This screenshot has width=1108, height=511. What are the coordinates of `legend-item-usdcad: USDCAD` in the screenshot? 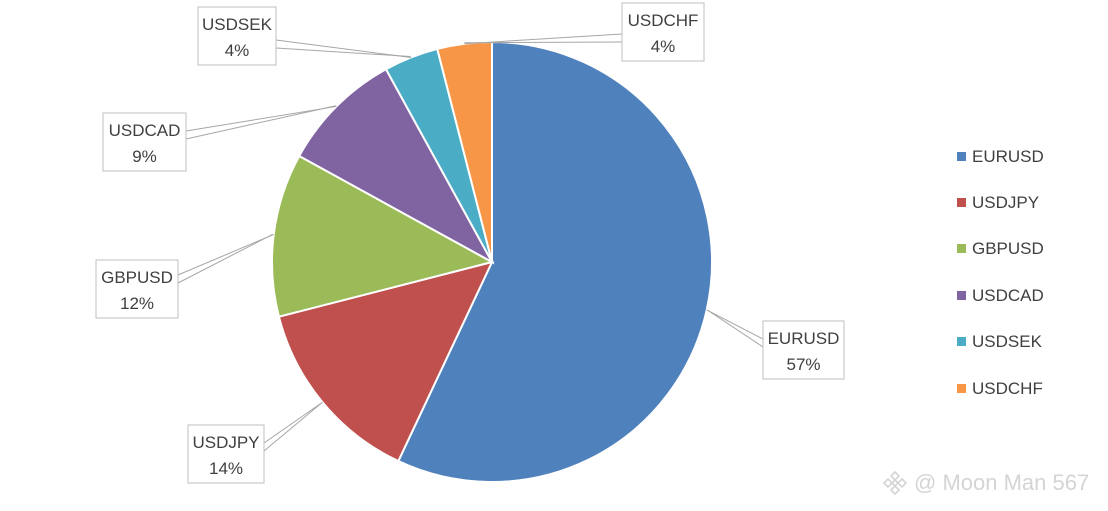 It's located at (1000, 295).